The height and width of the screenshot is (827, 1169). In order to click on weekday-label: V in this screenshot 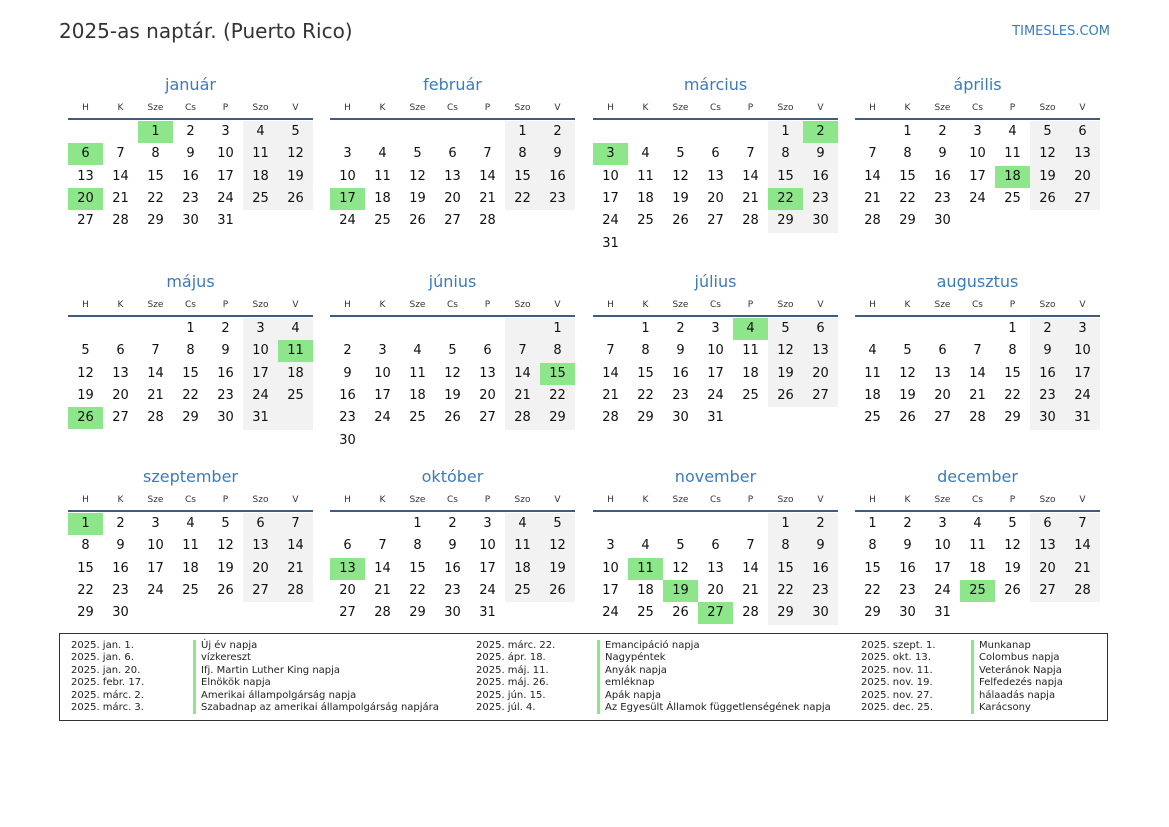, I will do `click(820, 500)`.